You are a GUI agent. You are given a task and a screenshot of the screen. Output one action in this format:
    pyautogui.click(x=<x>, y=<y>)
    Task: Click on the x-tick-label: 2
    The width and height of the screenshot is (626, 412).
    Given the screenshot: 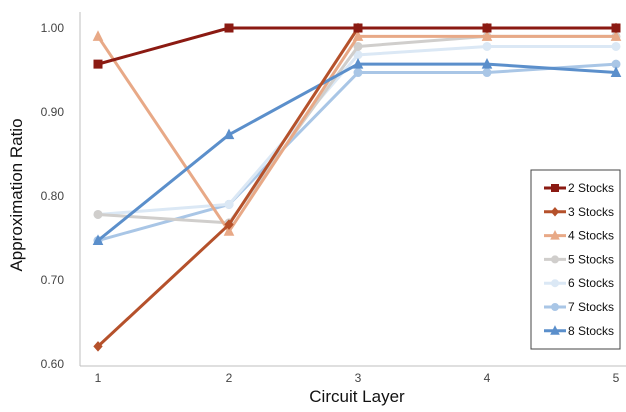 What is the action you would take?
    pyautogui.click(x=229, y=378)
    